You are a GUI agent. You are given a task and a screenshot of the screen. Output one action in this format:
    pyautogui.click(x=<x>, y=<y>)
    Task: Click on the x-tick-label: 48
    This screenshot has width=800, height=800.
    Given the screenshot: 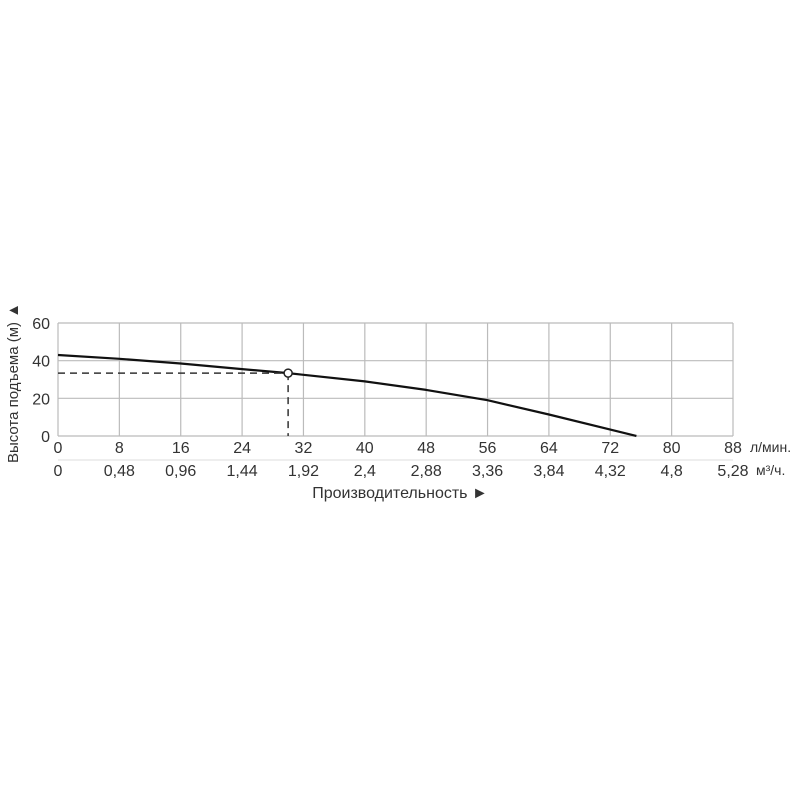 What is the action you would take?
    pyautogui.click(x=426, y=448)
    